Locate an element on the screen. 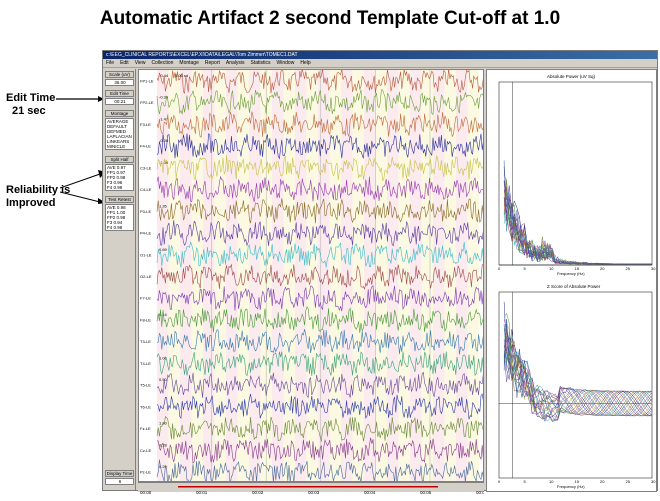 This screenshot has width=660, height=501. channel-label: T6-LE is located at coordinates (145, 406).